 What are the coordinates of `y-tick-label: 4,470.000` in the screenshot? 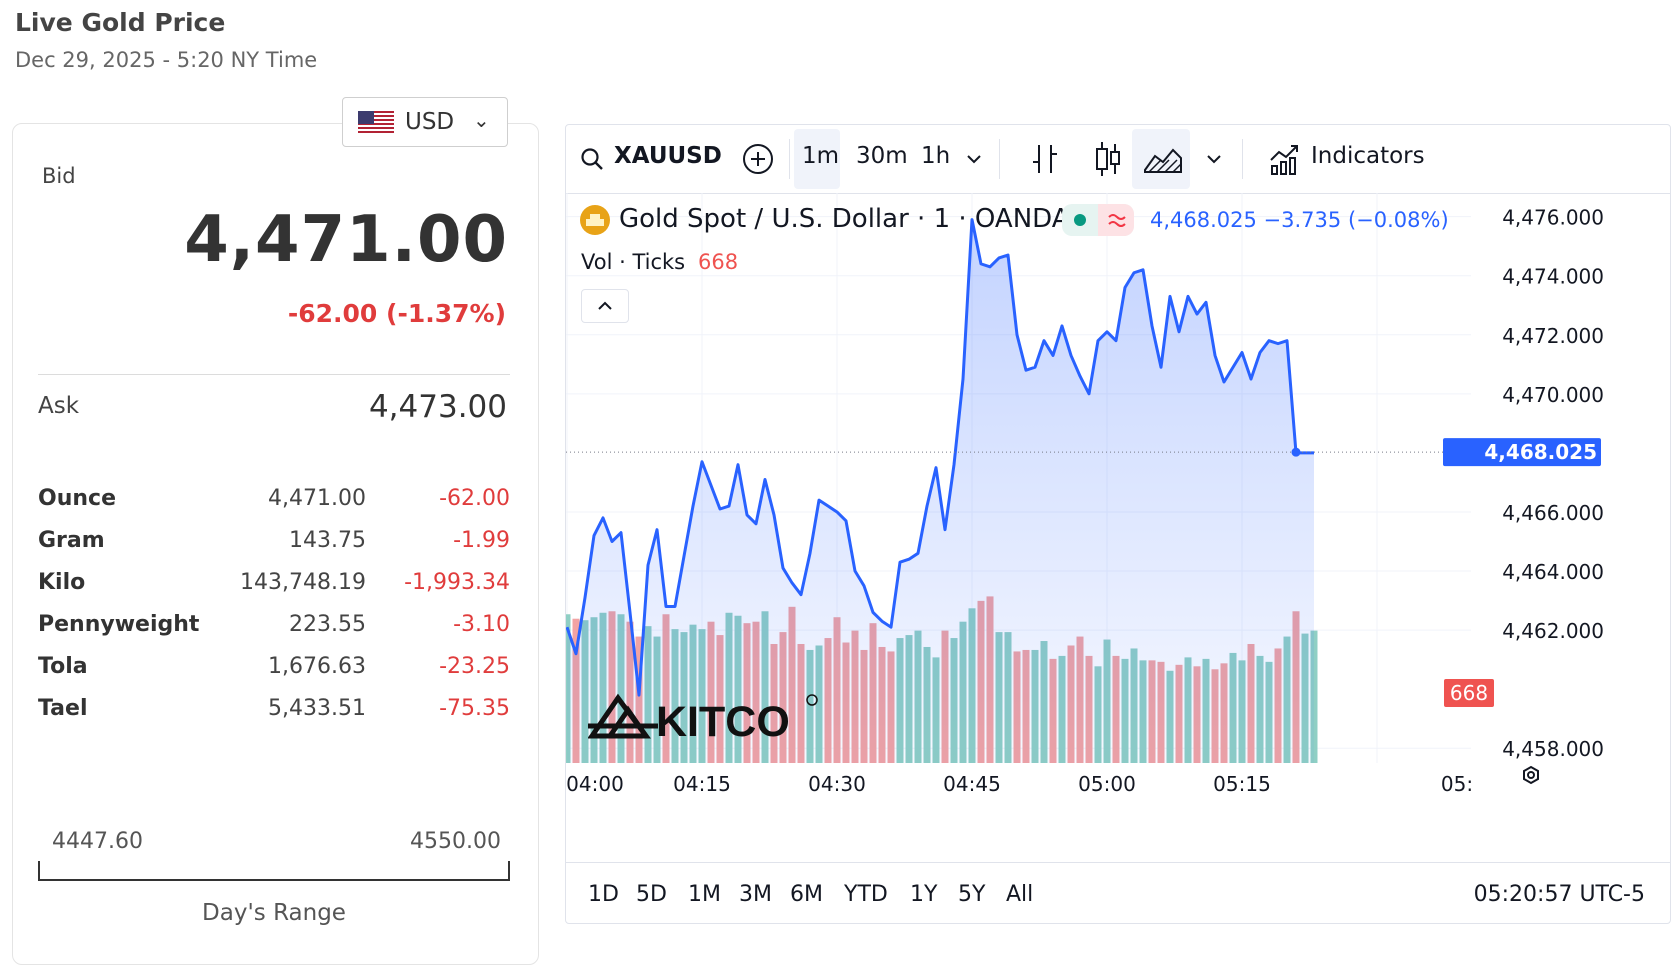 It's located at (1553, 395).